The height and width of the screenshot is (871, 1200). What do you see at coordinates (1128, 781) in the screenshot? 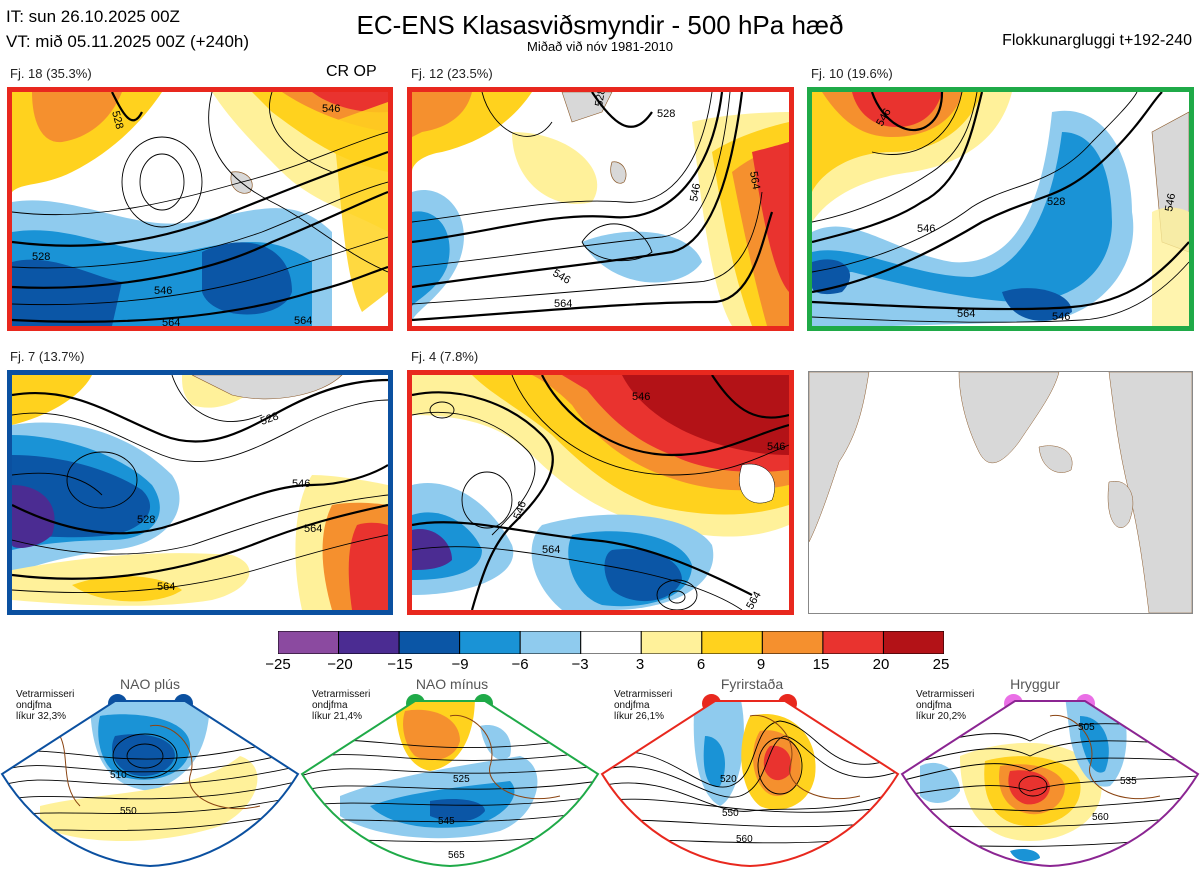
I see `regime-4-contour-label: 535` at bounding box center [1128, 781].